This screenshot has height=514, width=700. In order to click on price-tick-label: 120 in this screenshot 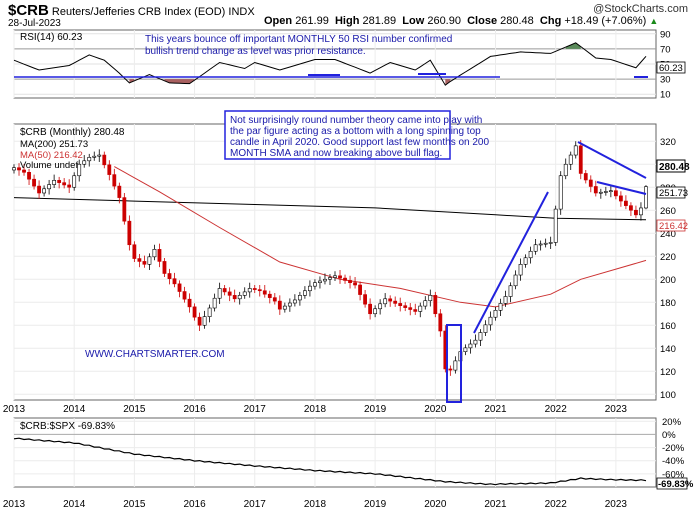, I will do `click(668, 372)`.